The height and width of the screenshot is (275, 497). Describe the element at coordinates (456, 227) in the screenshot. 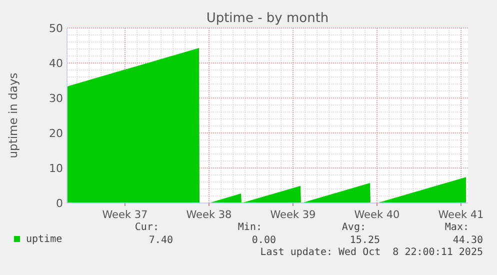

I see `text: Max:` at that location.